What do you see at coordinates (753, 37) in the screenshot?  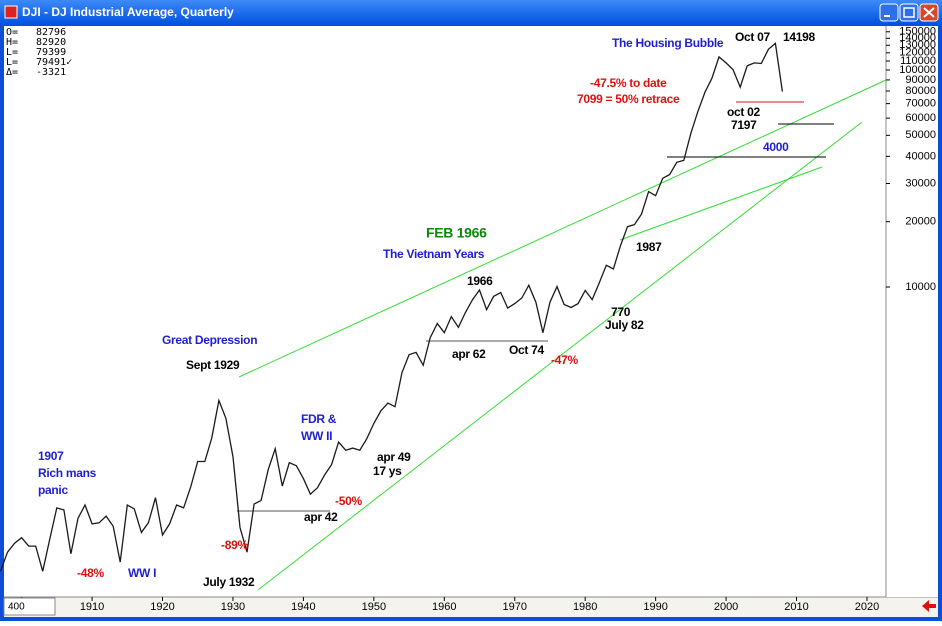 I see `annotation: Oct 07` at bounding box center [753, 37].